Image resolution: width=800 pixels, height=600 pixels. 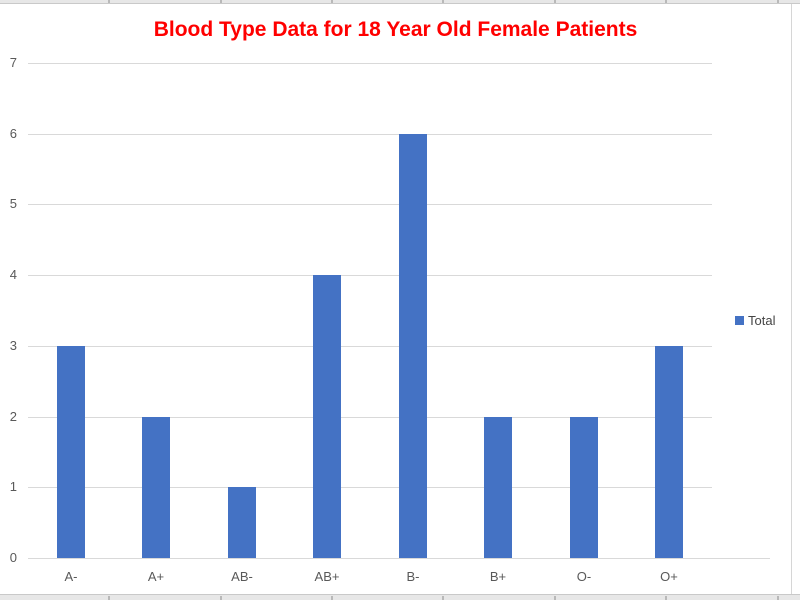 What do you see at coordinates (156, 576) in the screenshot?
I see `x-tick-label-A+: A+` at bounding box center [156, 576].